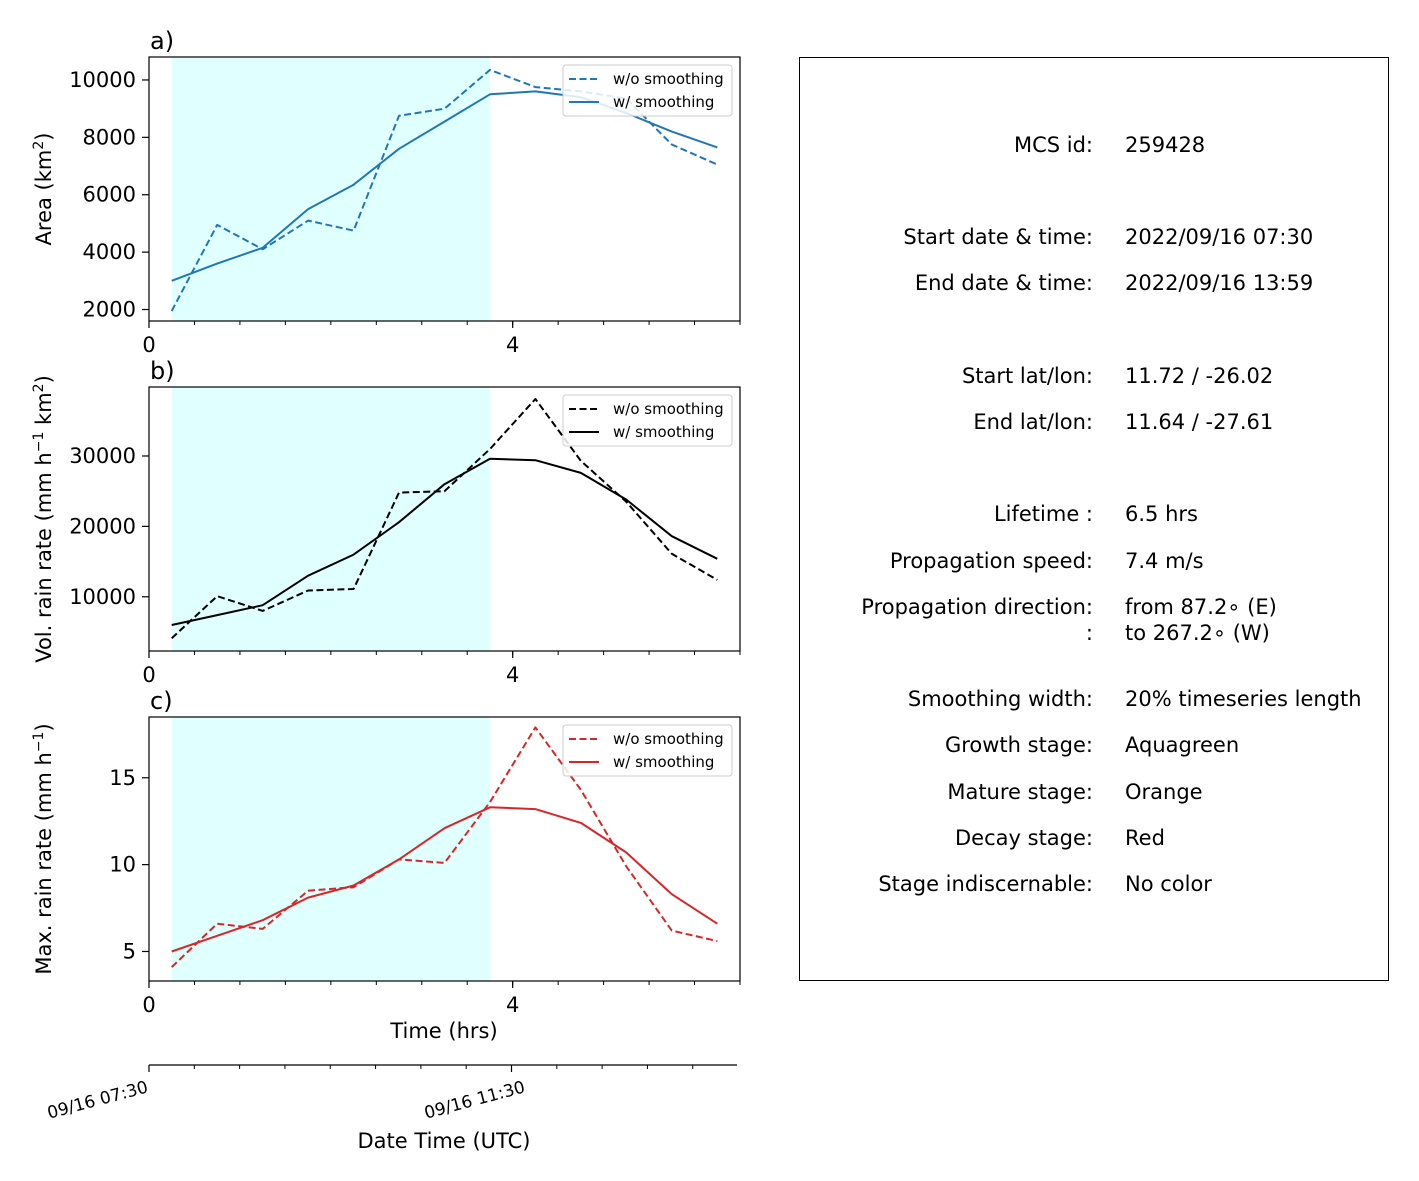 Image resolution: width=1419 pixels, height=1181 pixels. Describe the element at coordinates (1199, 376) in the screenshot. I see `info-value: 11.72 / -26.02` at that location.